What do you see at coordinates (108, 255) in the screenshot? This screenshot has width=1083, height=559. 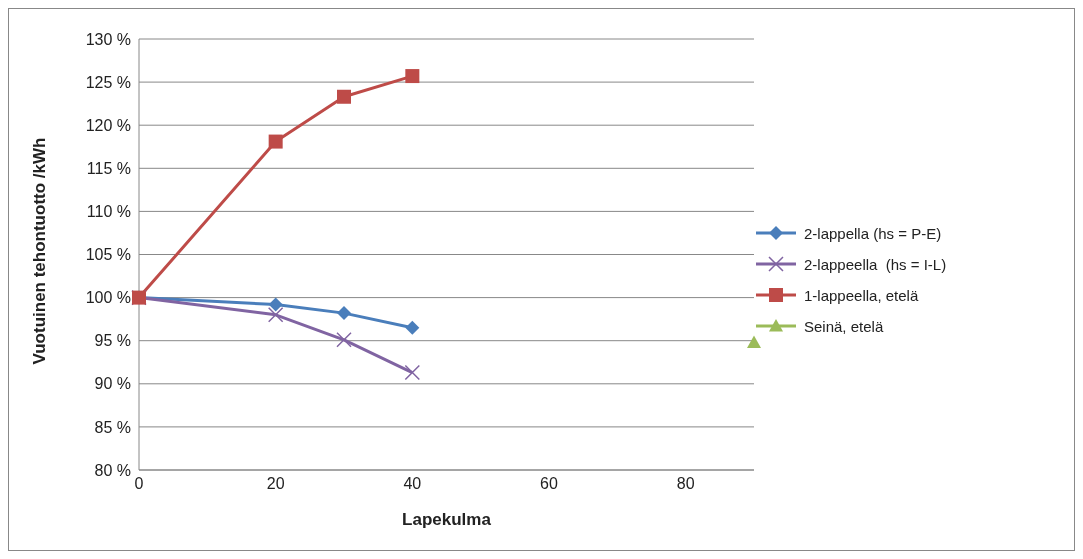 I see `y-tick-label: 105 %` at bounding box center [108, 255].